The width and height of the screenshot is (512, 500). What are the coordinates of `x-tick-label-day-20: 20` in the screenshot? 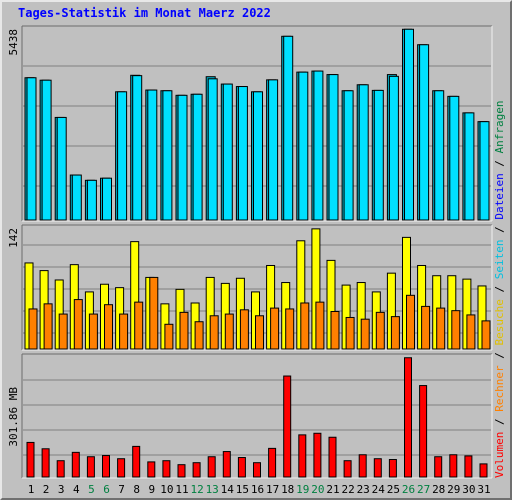 It's located at (317, 489).